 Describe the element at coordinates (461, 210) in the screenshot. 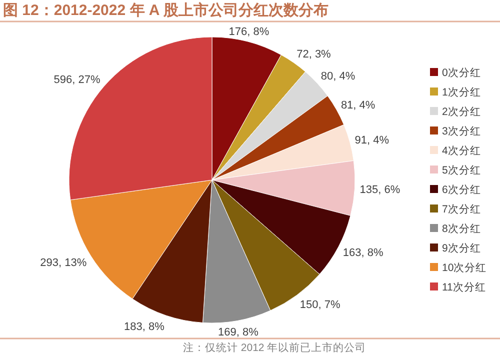

I see `legend-label: 7次分红` at that location.